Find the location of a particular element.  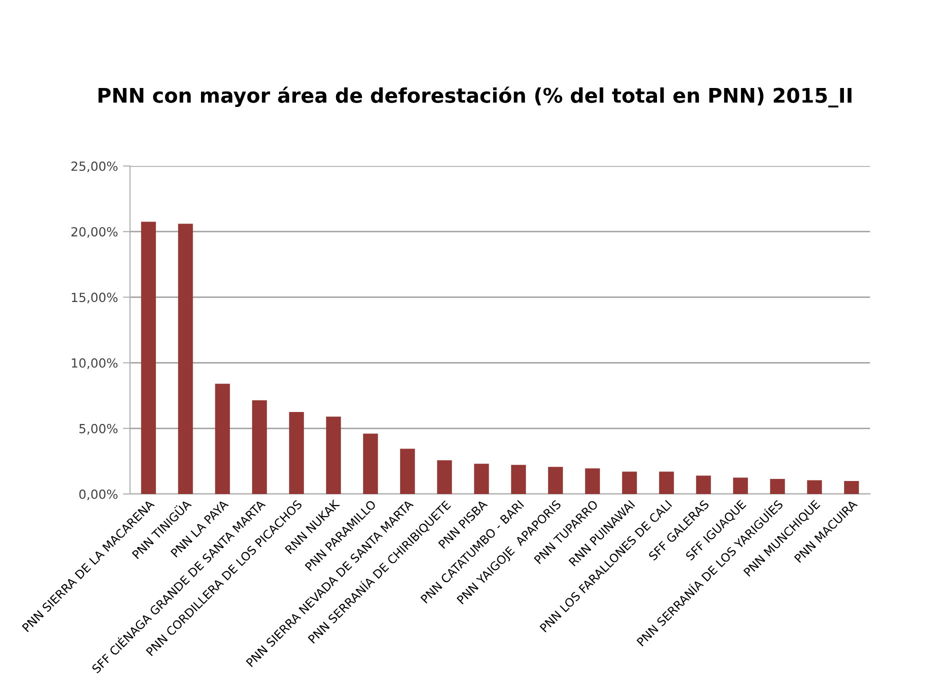

chart-title: PNN con mayor área de deforestación (% del total en PNN) 2015_II is located at coordinates (475, 97).